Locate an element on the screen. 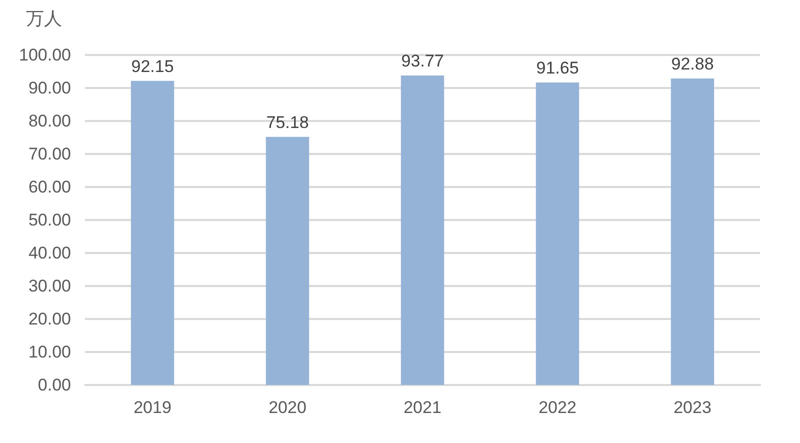  data-label: 75.18 is located at coordinates (287, 122).